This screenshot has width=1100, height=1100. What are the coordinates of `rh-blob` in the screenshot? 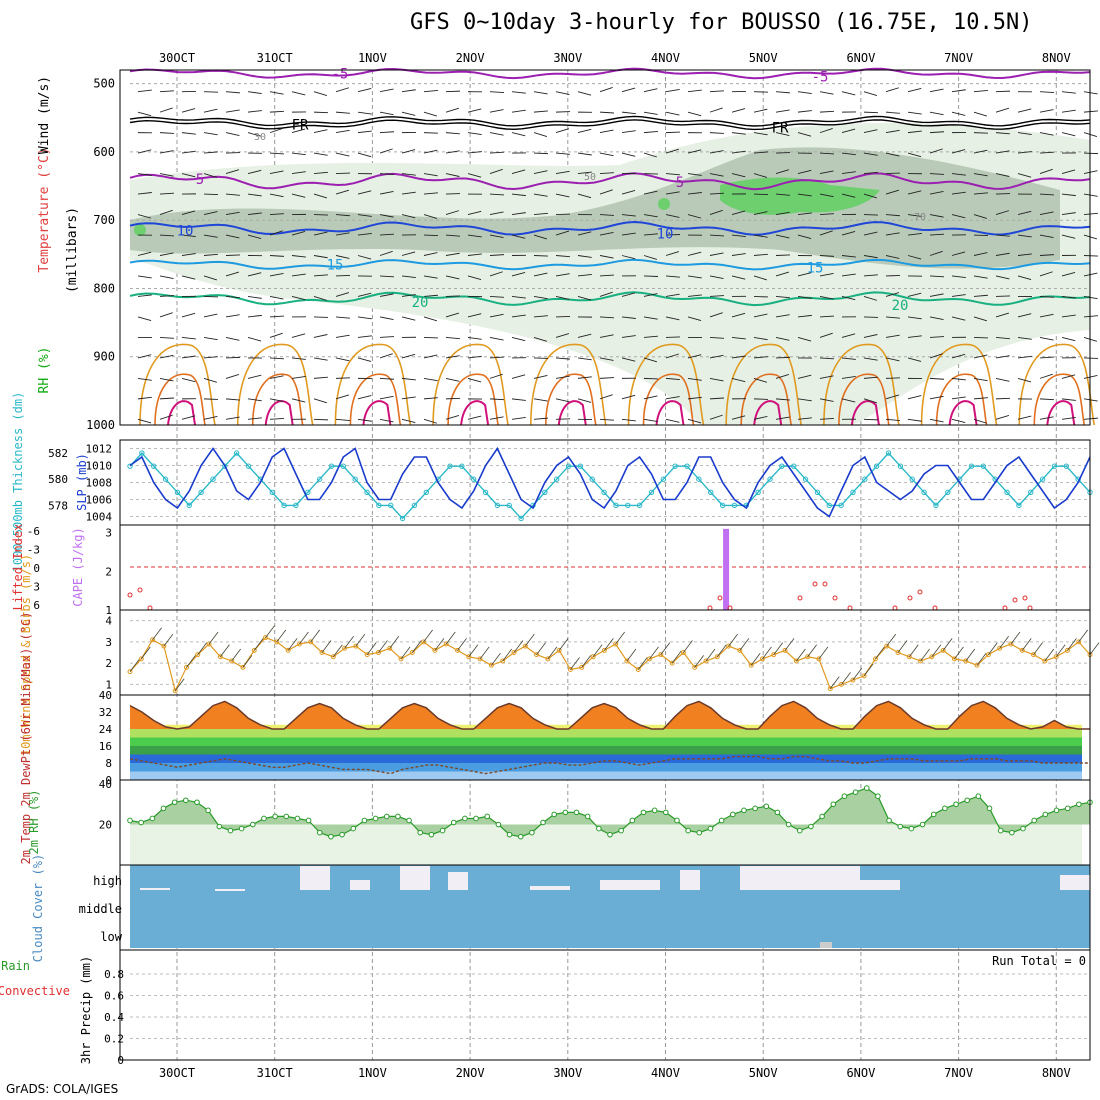 It's located at (140, 230).